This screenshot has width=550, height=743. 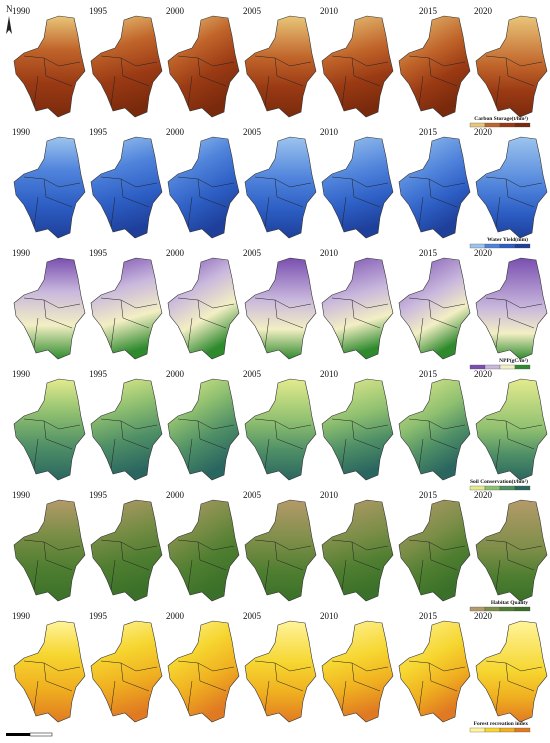 What do you see at coordinates (501, 724) in the screenshot?
I see `legend-title: Forest recreation index` at bounding box center [501, 724].